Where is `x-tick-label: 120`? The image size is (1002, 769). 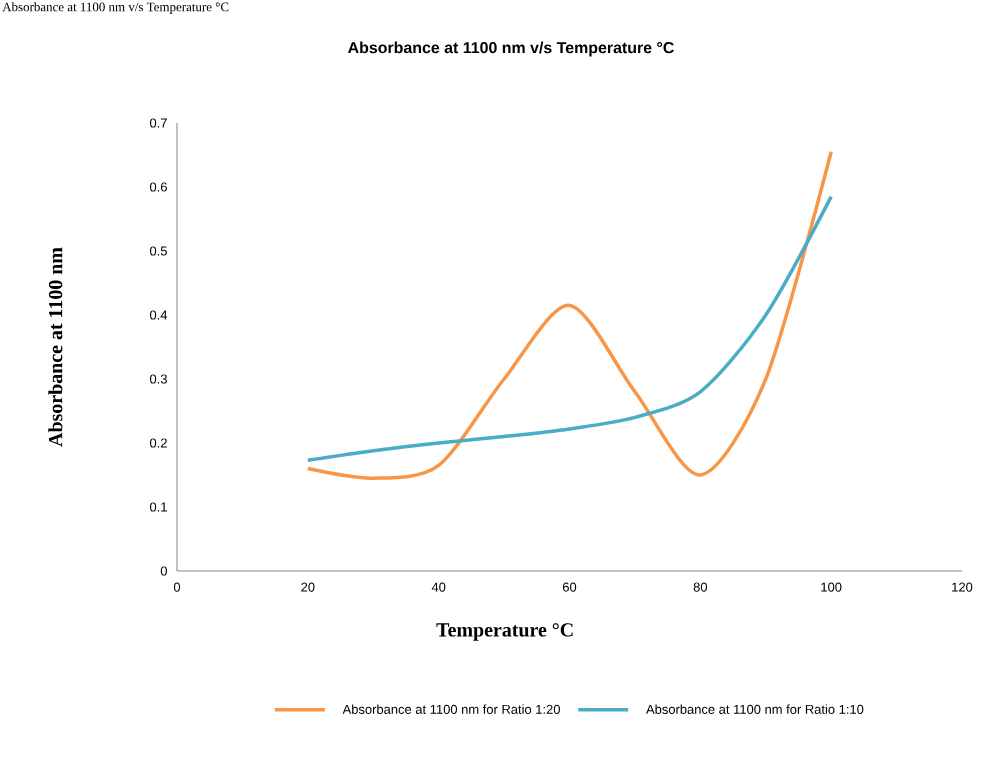
x-tick-label: 120 is located at coordinates (962, 587).